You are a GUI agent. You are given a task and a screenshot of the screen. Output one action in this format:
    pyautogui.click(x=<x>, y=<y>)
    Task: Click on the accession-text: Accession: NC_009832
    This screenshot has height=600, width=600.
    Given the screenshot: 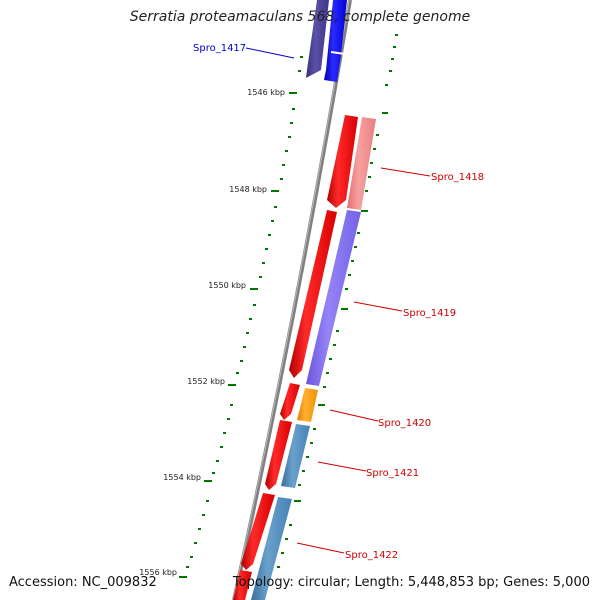 What is the action you would take?
    pyautogui.click(x=83, y=582)
    